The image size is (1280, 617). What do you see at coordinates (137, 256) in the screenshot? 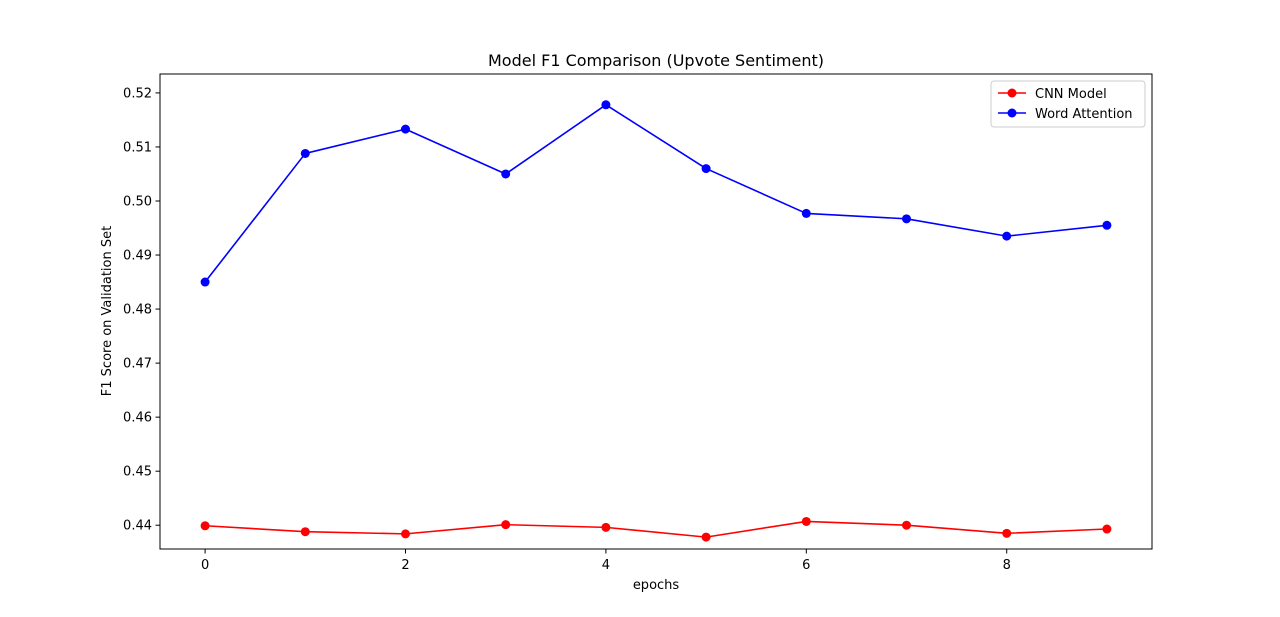
I see `y-tick-label-5: 0.49` at bounding box center [137, 256].